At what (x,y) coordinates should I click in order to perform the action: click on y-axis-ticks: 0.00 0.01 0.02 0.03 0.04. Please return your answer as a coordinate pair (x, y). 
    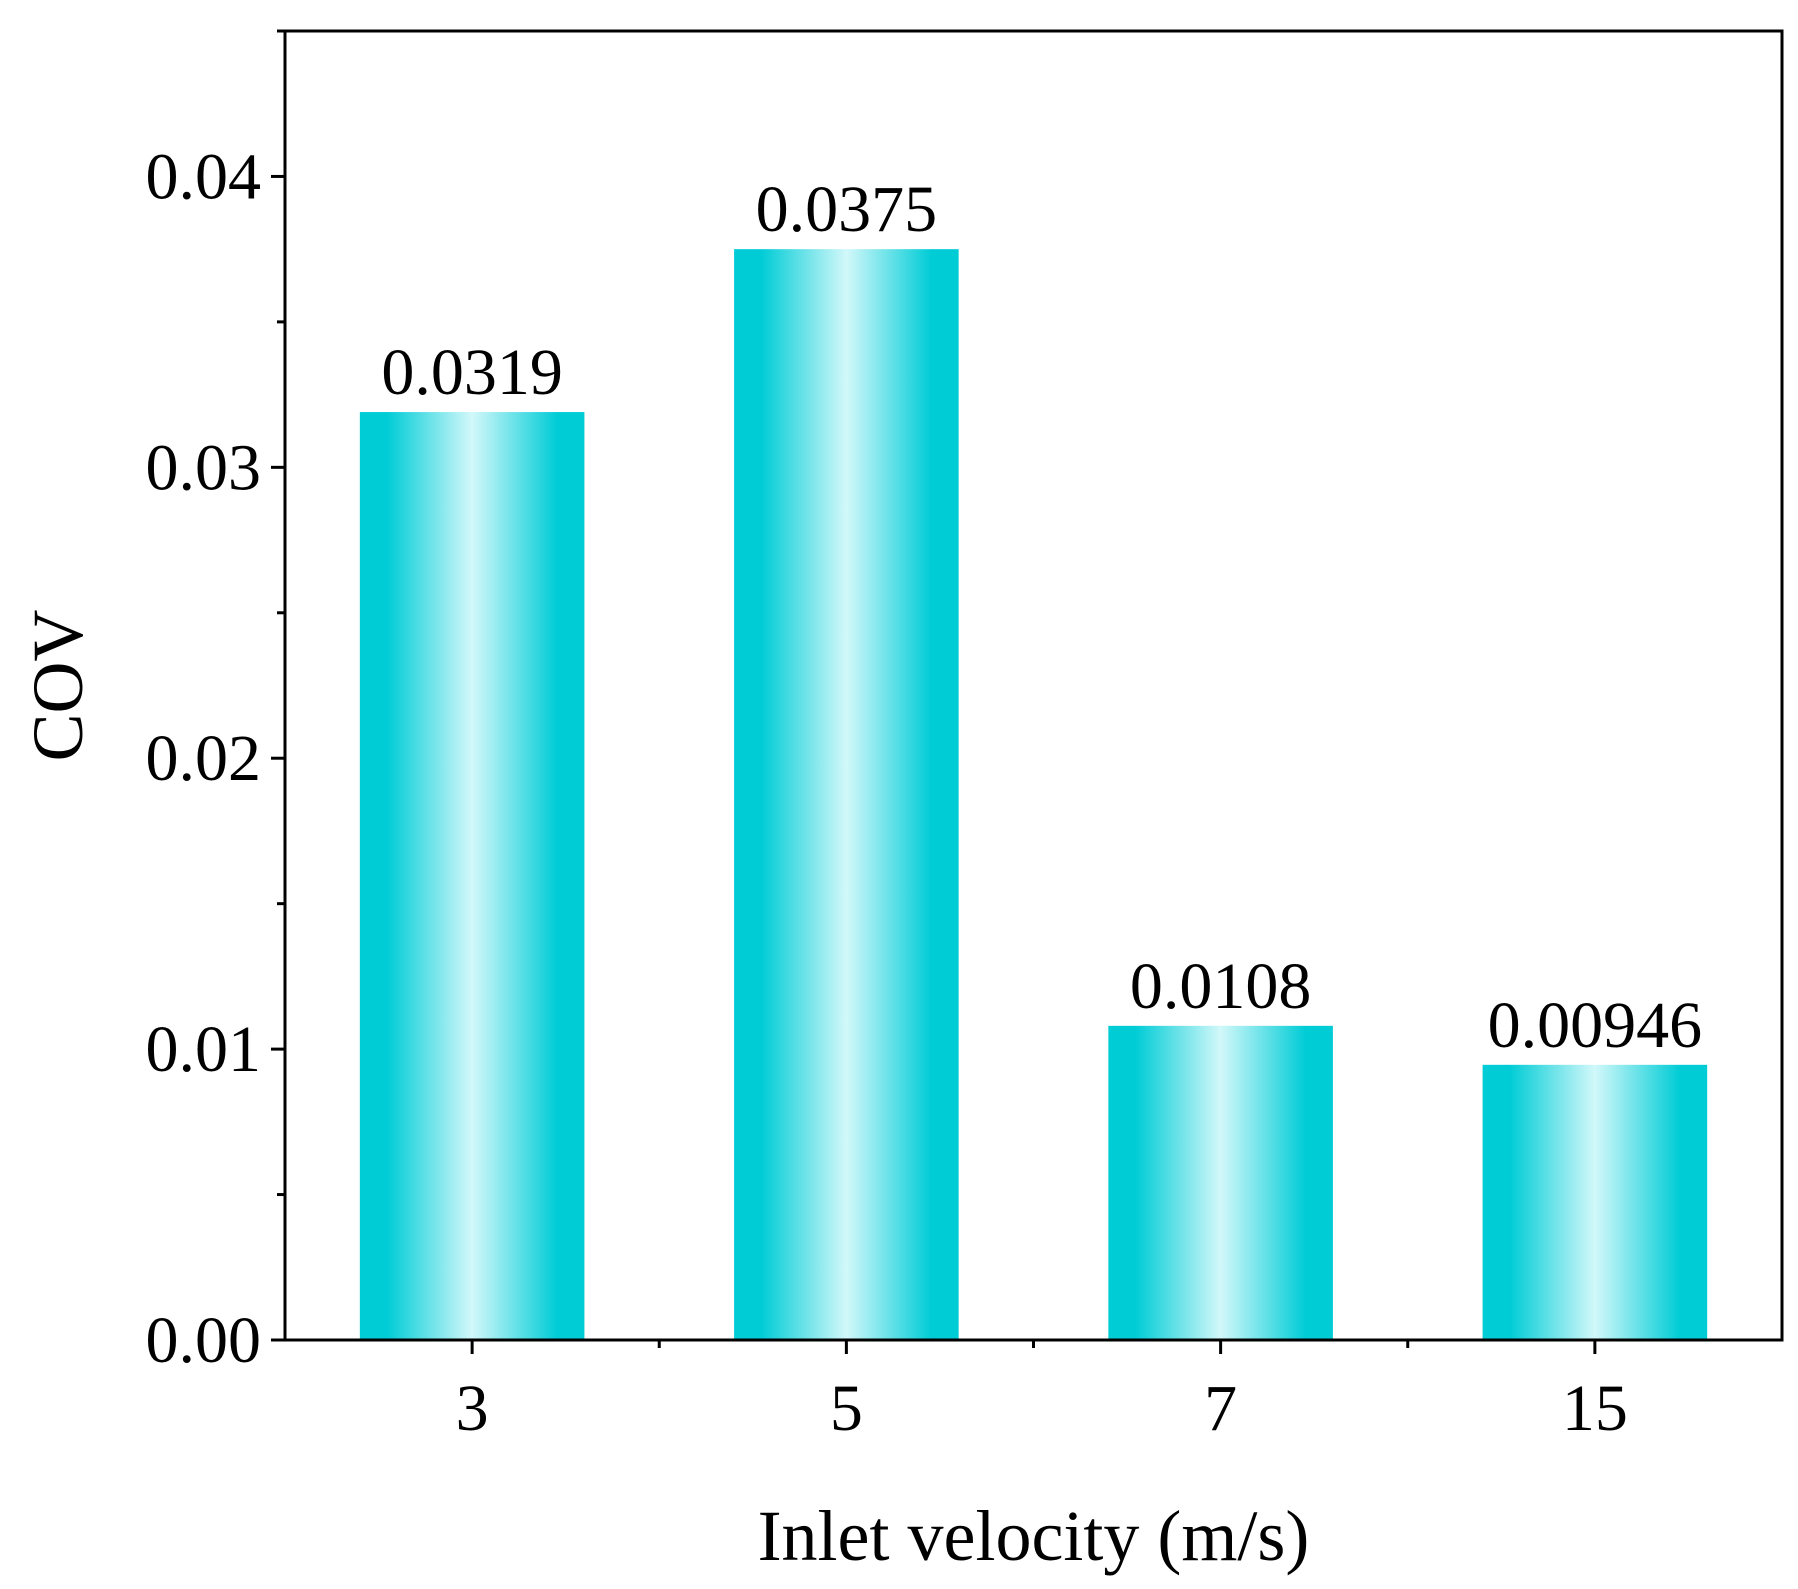
    Looking at the image, I should click on (215, 703).